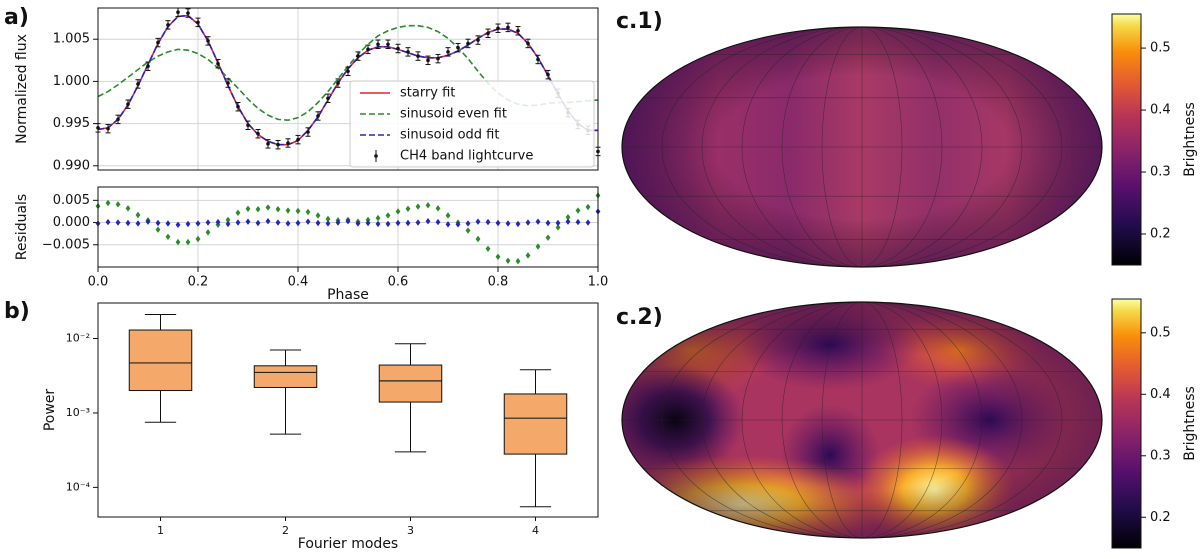 Image resolution: width=1200 pixels, height=559 pixels. I want to click on panel-label: b), so click(17, 311).